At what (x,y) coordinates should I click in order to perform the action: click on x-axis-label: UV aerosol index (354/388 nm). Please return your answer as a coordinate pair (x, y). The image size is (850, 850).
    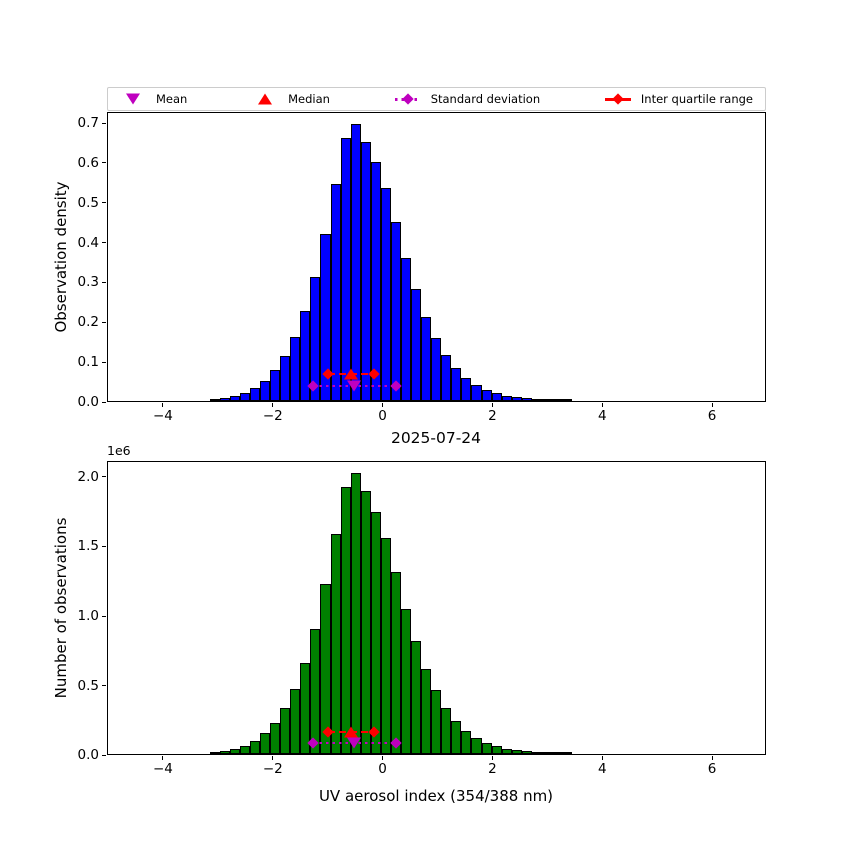
    Looking at the image, I should click on (436, 796).